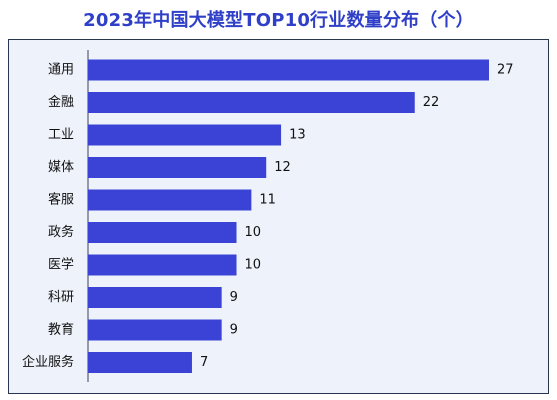 The image size is (557, 400). What do you see at coordinates (431, 102) in the screenshot?
I see `value-label: 22` at bounding box center [431, 102].